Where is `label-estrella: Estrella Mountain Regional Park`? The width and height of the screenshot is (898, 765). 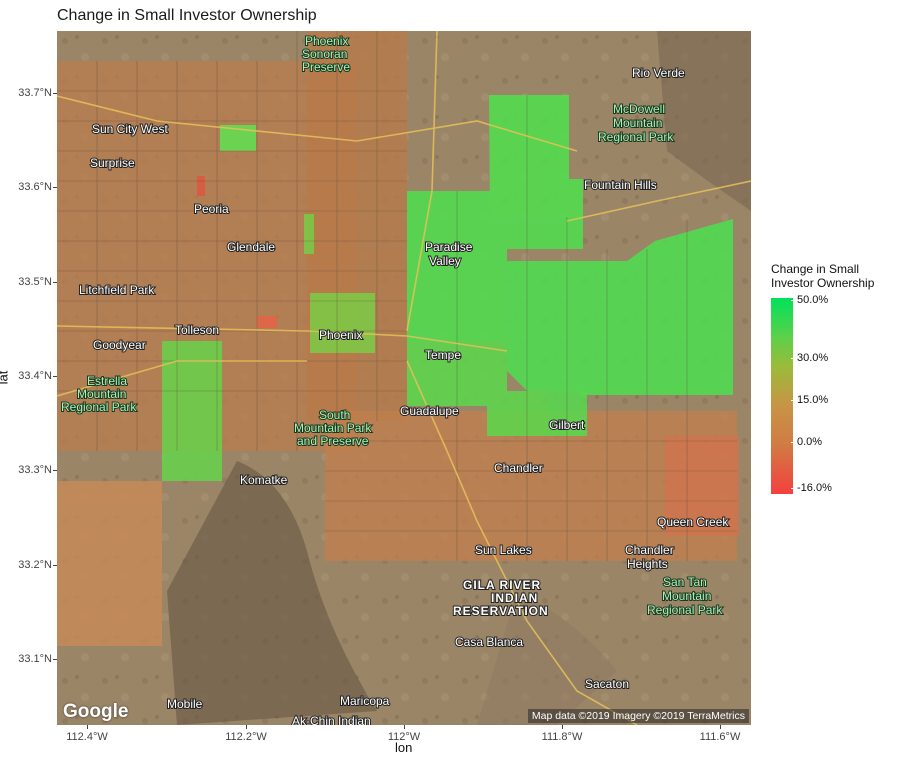
label-estrella: Estrella Mountain Regional Park is located at coordinates (99, 394).